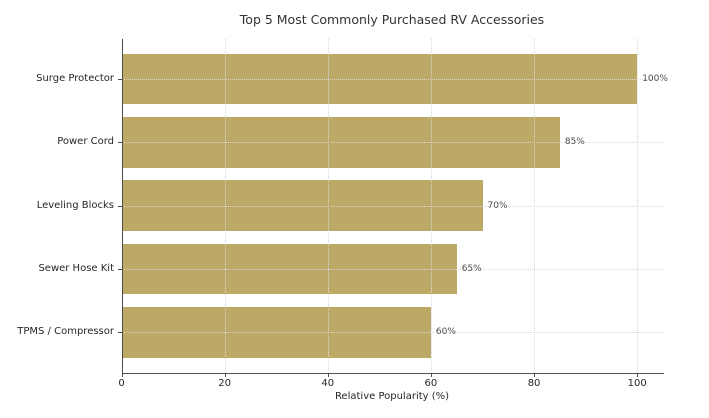  What do you see at coordinates (75, 205) in the screenshot?
I see `y-tick-label: Leveling Blocks` at bounding box center [75, 205].